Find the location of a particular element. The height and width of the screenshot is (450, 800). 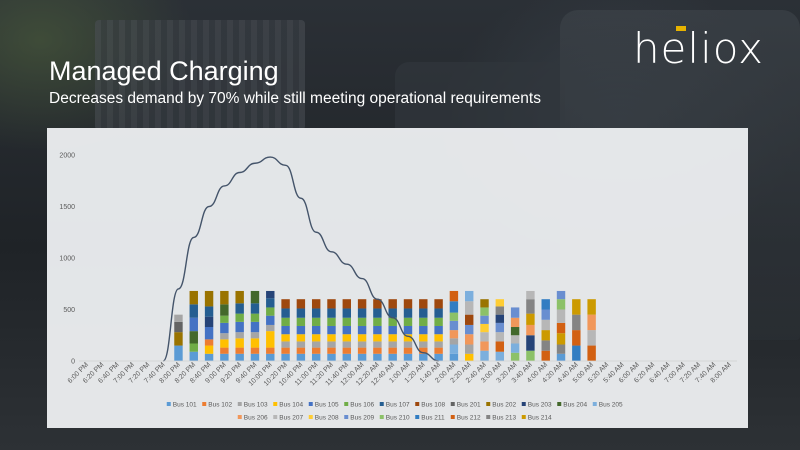

legend-label: Bus 209 is located at coordinates (362, 418).